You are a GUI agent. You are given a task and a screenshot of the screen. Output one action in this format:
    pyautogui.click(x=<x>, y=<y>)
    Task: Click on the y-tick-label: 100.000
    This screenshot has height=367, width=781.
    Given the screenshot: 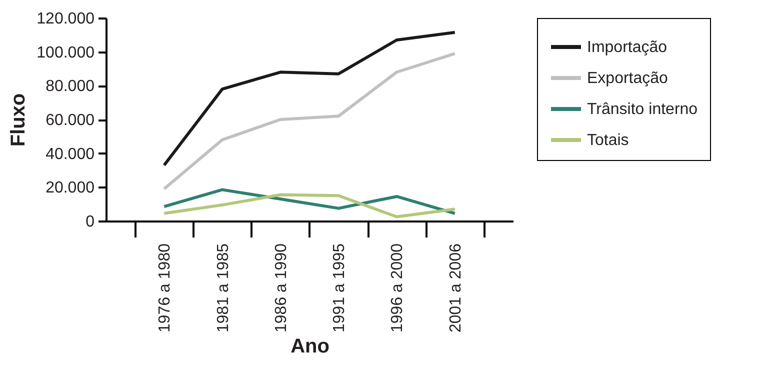 What is the action you would take?
    pyautogui.click(x=65, y=53)
    